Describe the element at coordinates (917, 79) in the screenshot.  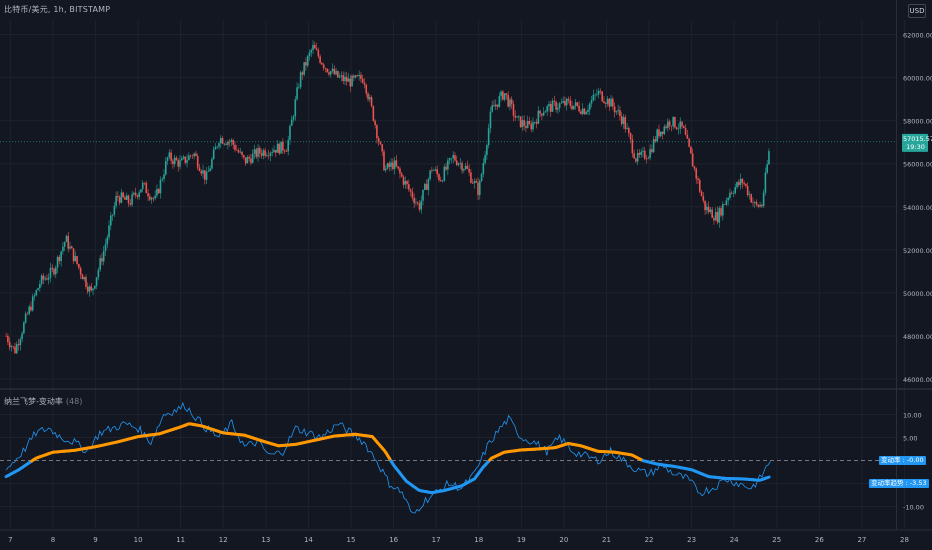
I see `price-tick-label: 60000.00` at that location.